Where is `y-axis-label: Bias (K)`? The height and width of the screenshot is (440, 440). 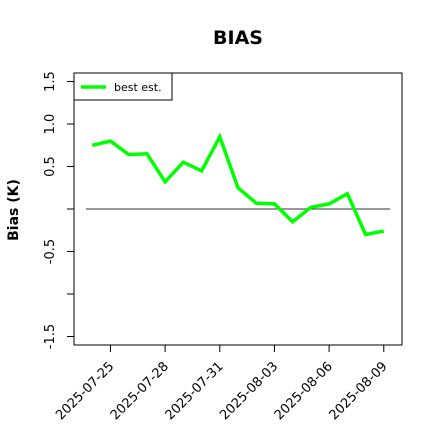
y-axis-label: Bias (K) is located at coordinates (14, 210).